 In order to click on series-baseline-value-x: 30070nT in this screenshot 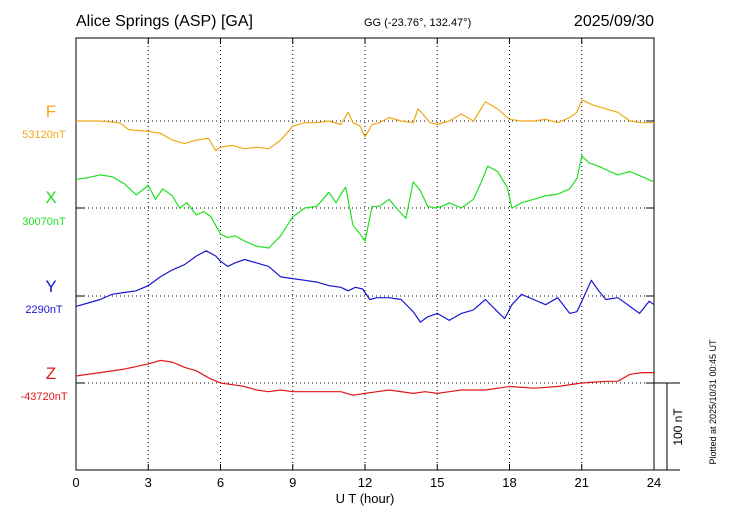, I will do `click(44, 222)`.